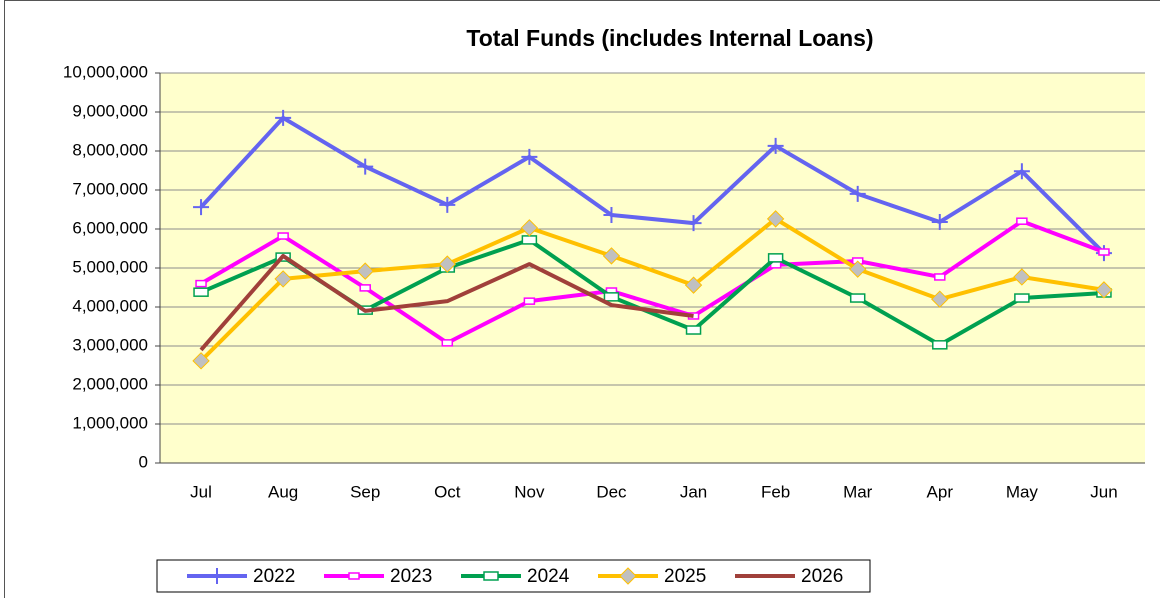 Image resolution: width=1160 pixels, height=598 pixels. What do you see at coordinates (611, 491) in the screenshot?
I see `x-tick-label: Dec` at bounding box center [611, 491].